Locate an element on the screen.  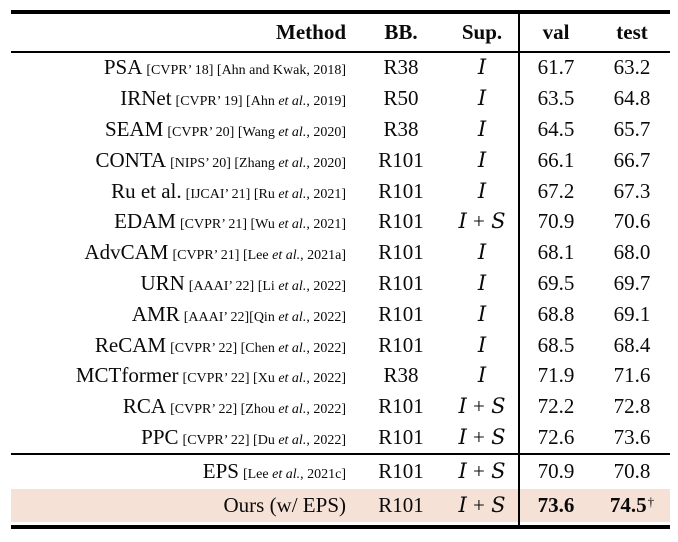
citation: [AAAI’ 22][Qin et al., 2022] is located at coordinates (264, 317).